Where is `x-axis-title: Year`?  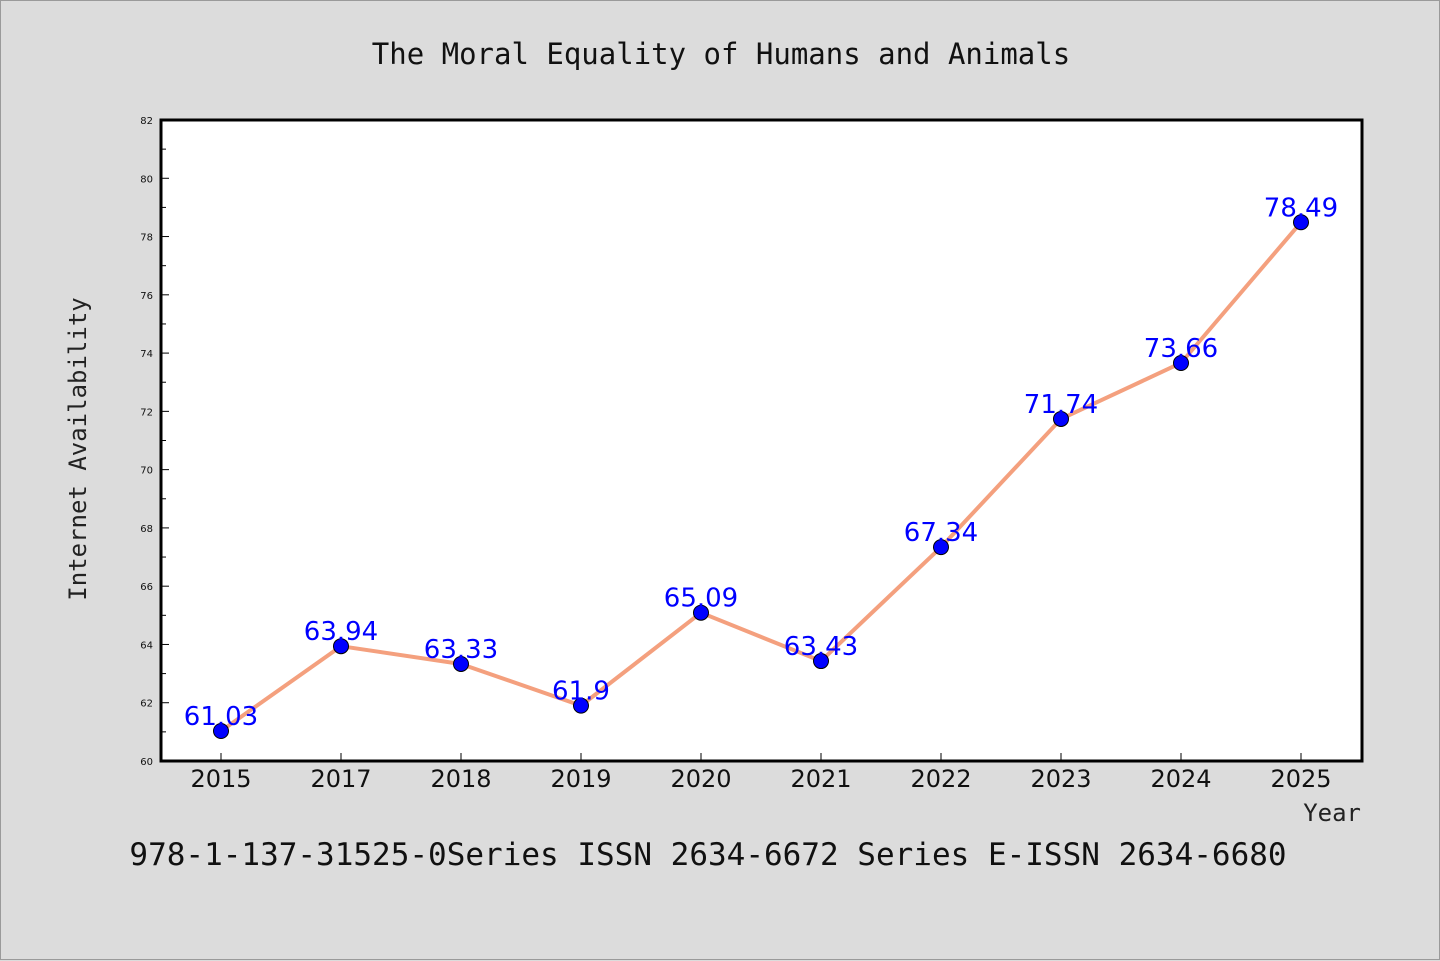 x-axis-title: Year is located at coordinates (1332, 813).